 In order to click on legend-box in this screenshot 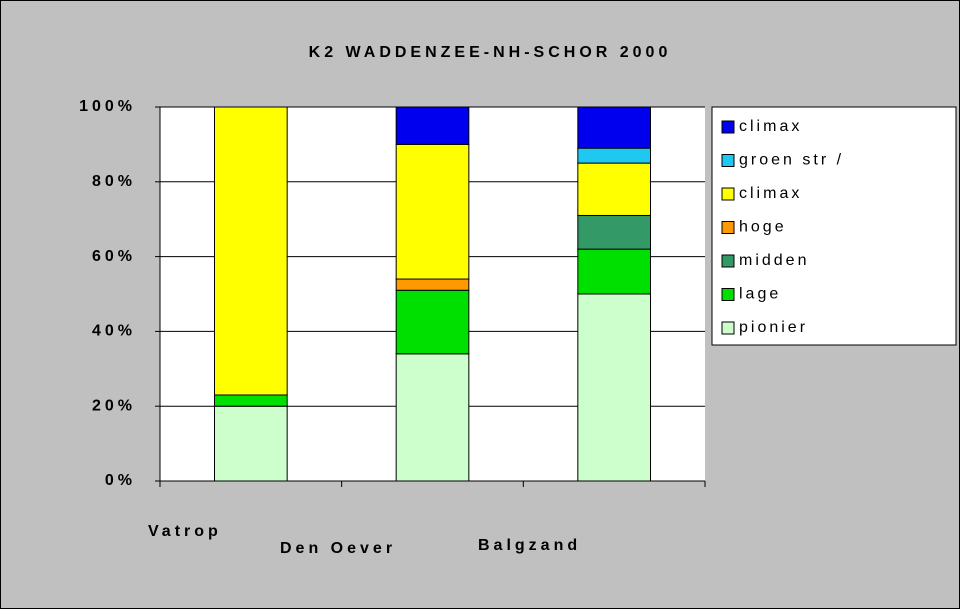, I will do `click(834, 226)`.